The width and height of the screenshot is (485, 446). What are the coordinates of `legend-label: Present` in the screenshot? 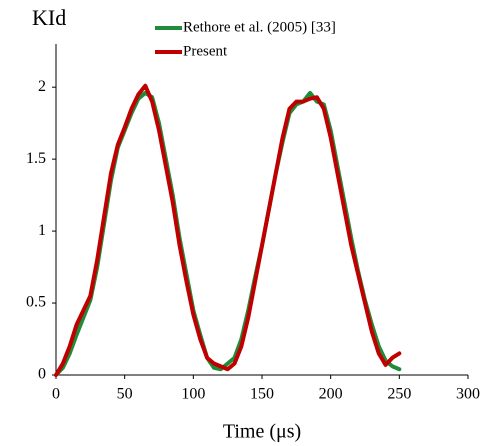 It's located at (205, 51).